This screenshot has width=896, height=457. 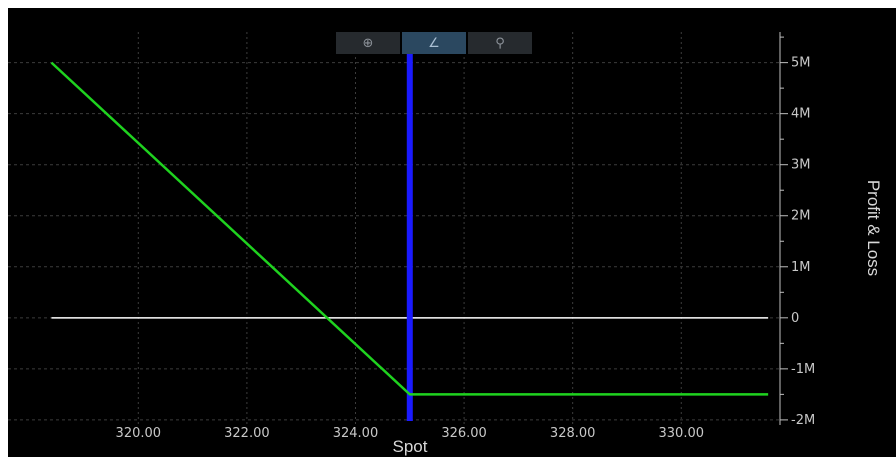 What do you see at coordinates (801, 267) in the screenshot?
I see `y-tick-label: 1M` at bounding box center [801, 267].